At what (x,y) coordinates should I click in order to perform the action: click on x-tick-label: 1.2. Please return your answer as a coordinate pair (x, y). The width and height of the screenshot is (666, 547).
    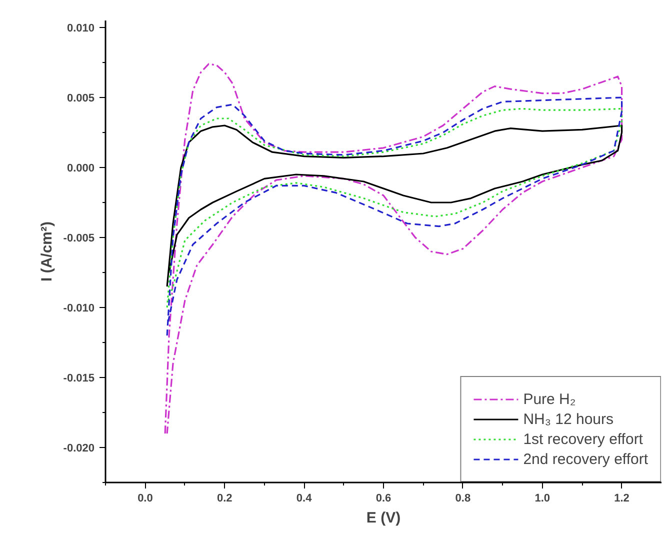
    Looking at the image, I should click on (622, 498).